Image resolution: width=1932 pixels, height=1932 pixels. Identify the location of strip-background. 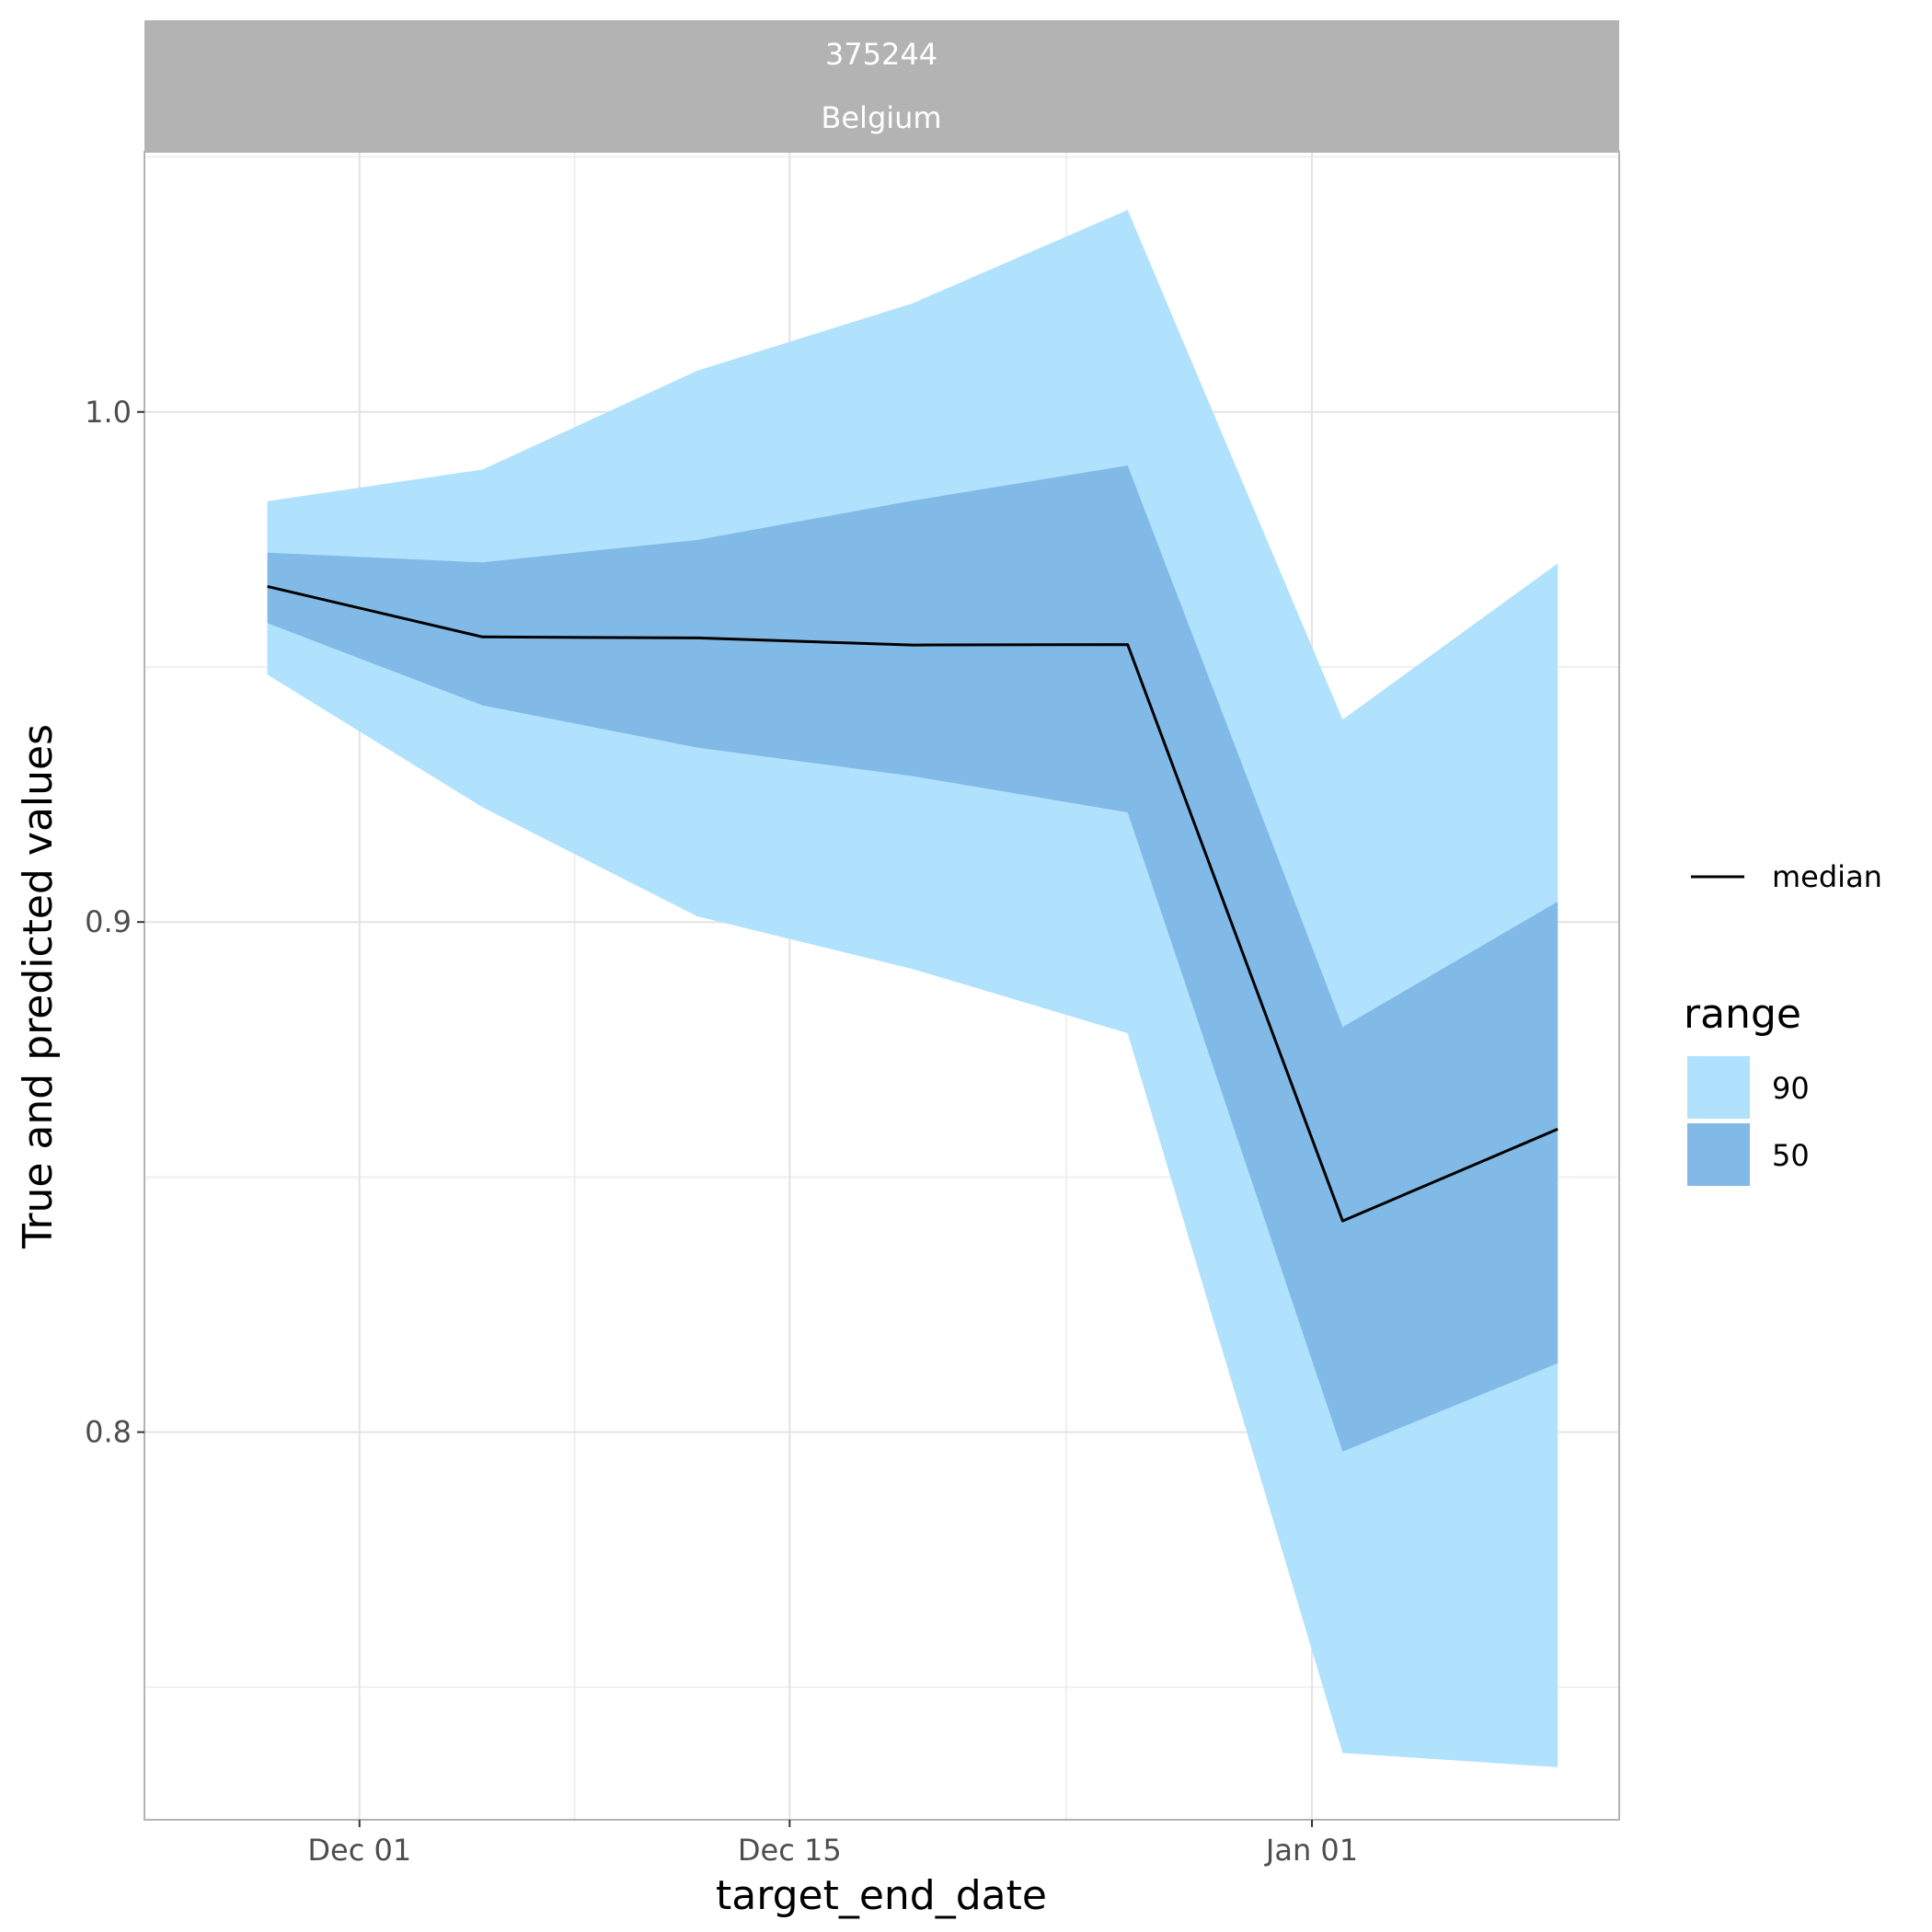
(881, 86).